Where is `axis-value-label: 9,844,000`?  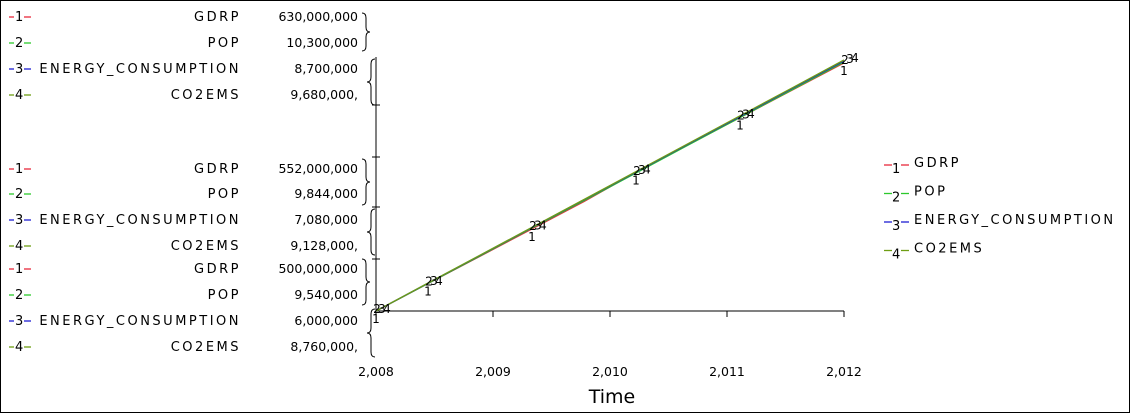
axis-value-label: 9,844,000 is located at coordinates (326, 193).